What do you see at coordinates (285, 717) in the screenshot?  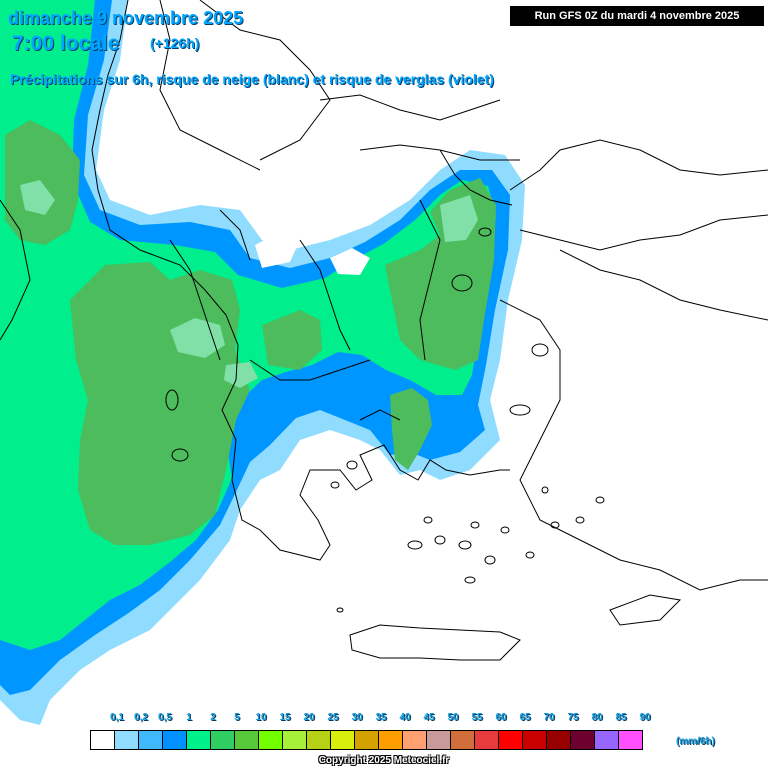 I see `legend-threshold-label: 15` at bounding box center [285, 717].